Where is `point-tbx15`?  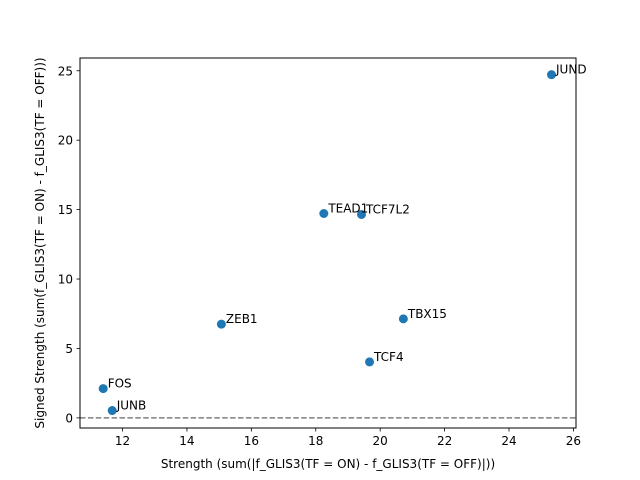
point-tbx15 is located at coordinates (403, 319).